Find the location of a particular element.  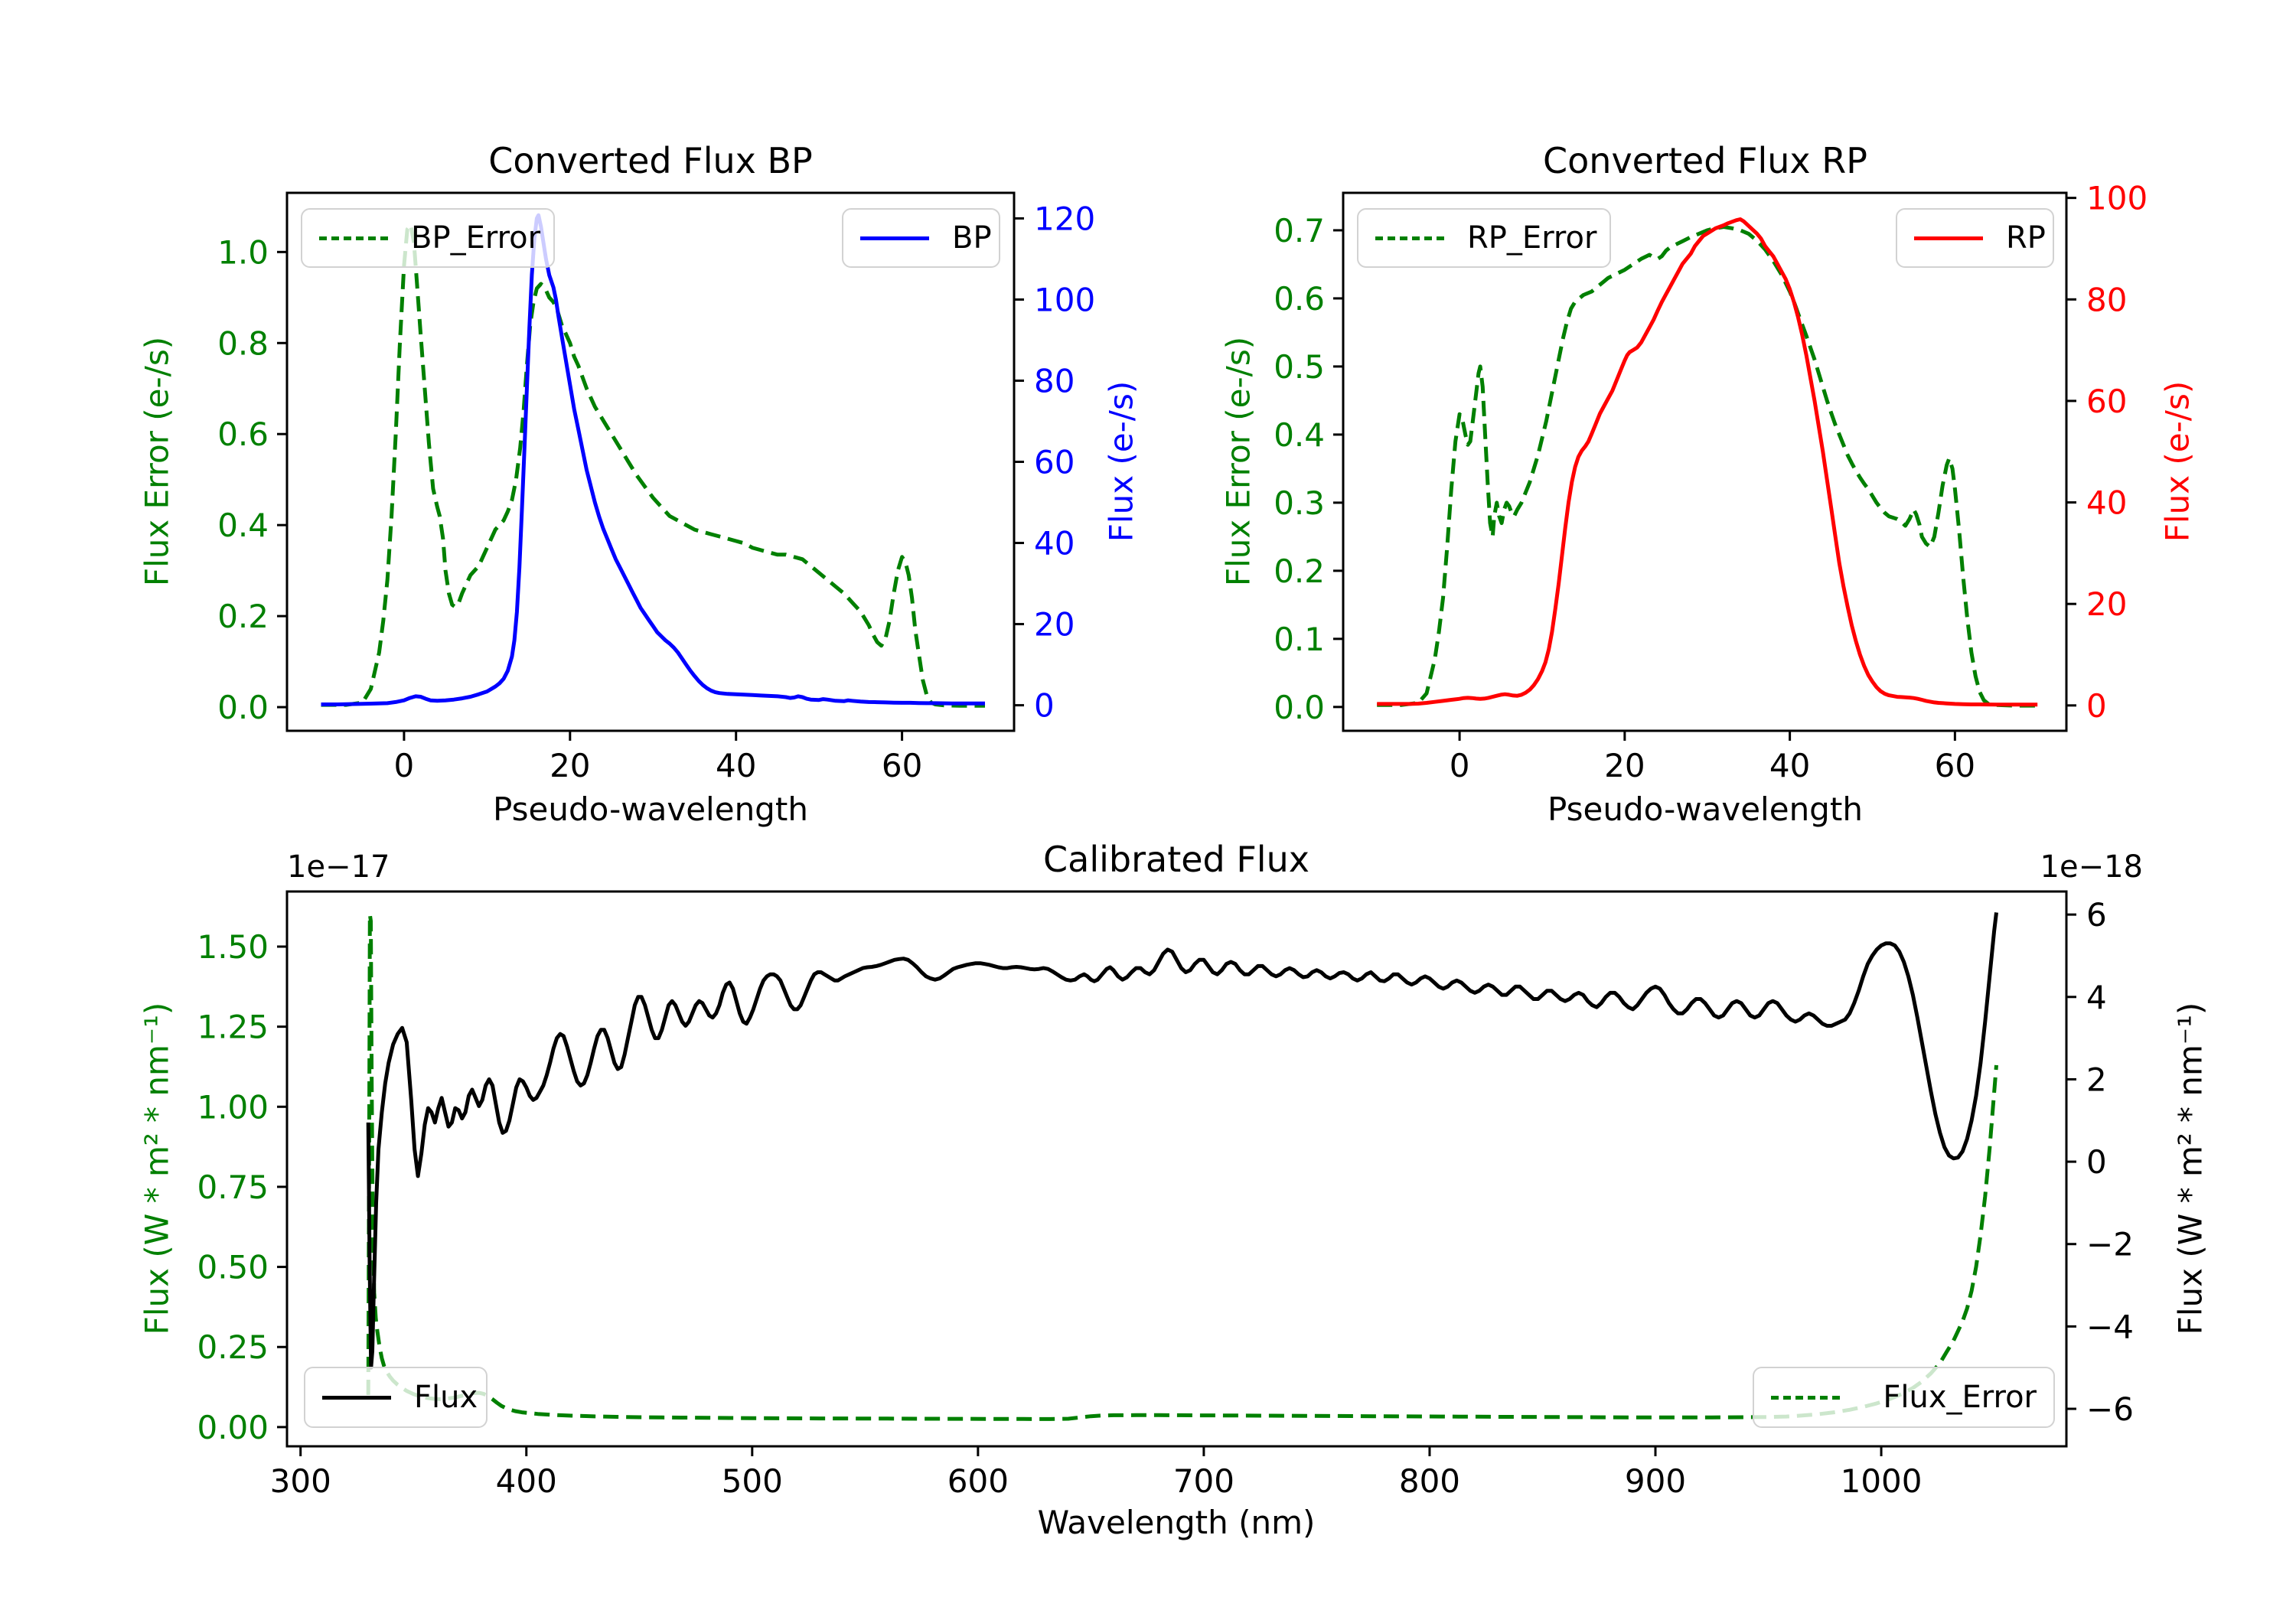

legend-bp-error: BP_Error is located at coordinates (428, 238).